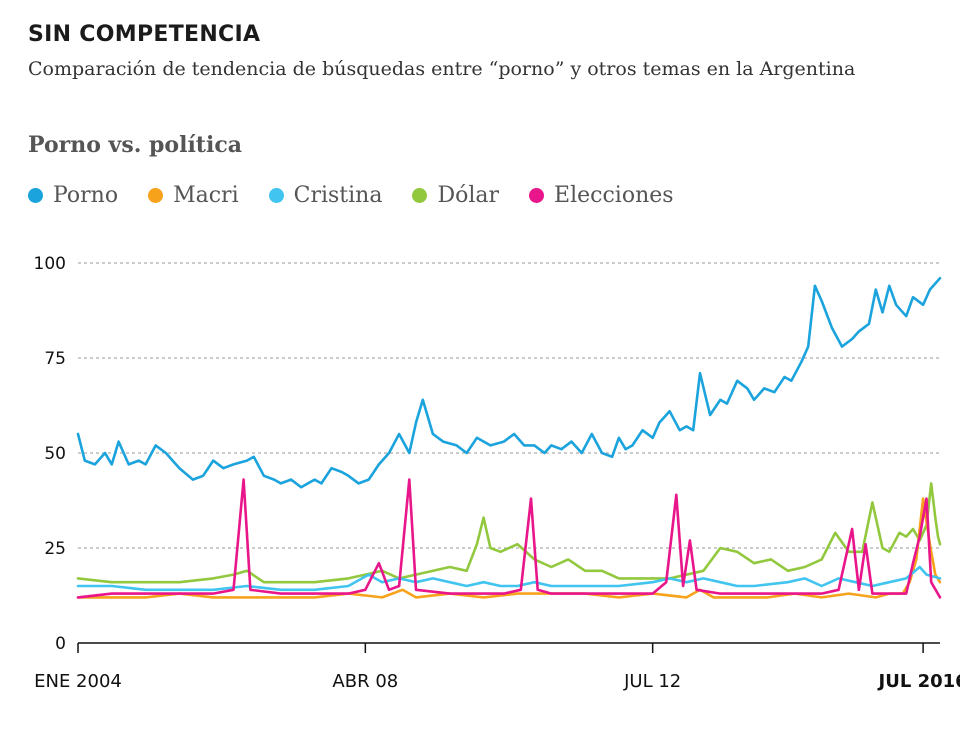  I want to click on legend-item-elecciones: Elecciones, so click(601, 195).